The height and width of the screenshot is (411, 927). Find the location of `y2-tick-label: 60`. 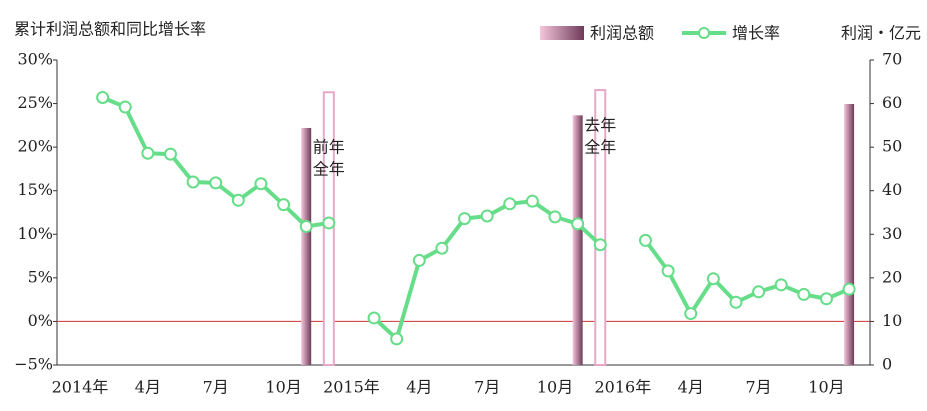

y2-tick-label: 60 is located at coordinates (892, 102).